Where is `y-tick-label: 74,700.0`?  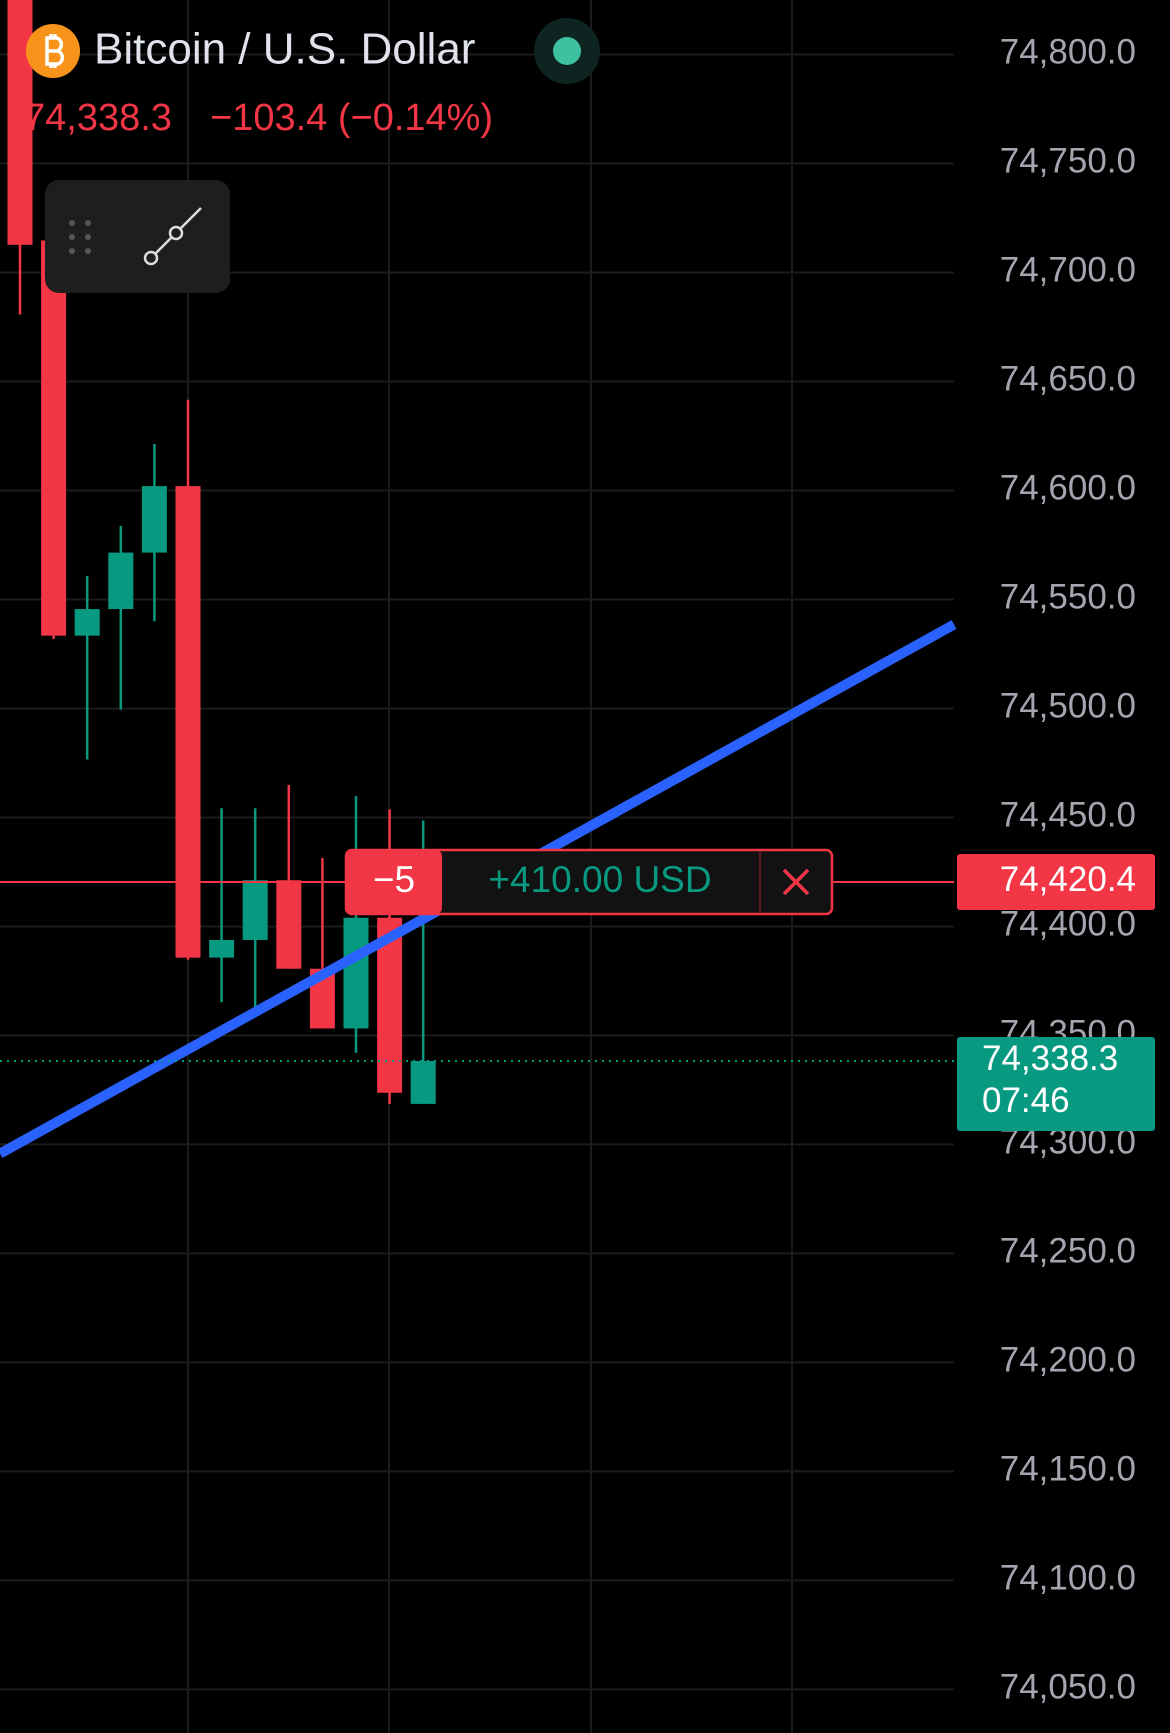 y-tick-label: 74,700.0 is located at coordinates (1068, 270).